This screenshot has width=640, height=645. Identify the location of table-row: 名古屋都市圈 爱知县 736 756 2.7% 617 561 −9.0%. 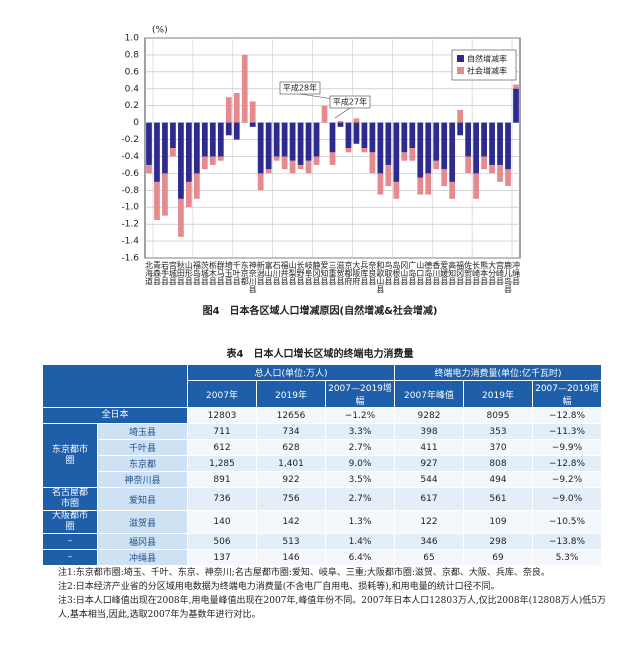
(322, 499).